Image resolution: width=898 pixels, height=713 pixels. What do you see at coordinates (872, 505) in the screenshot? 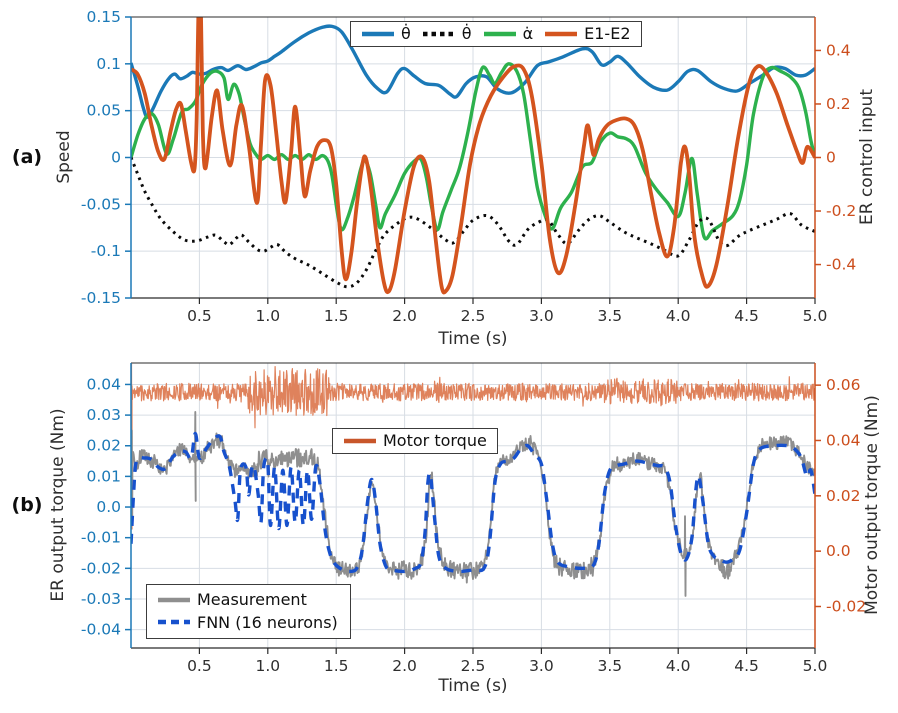
I see `panel-b-right-axis-label: Motor output torque (Nm)` at bounding box center [872, 505].